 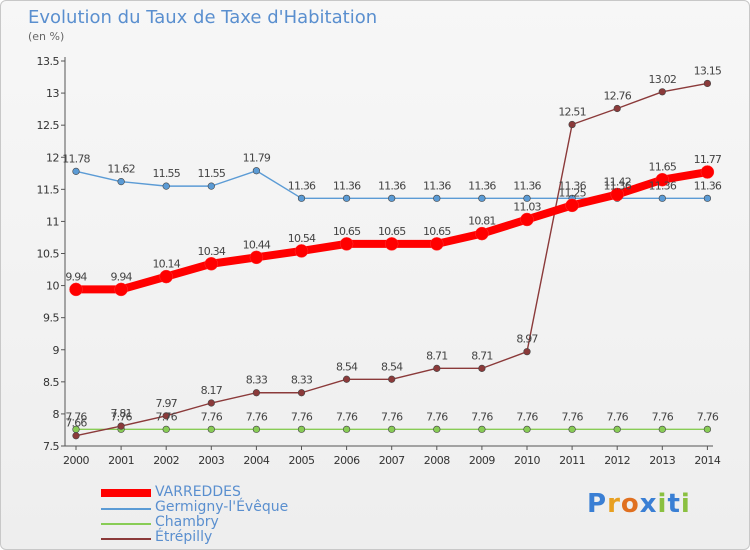 What do you see at coordinates (639, 504) in the screenshot?
I see `proxiti-logo: Proxiti` at bounding box center [639, 504].